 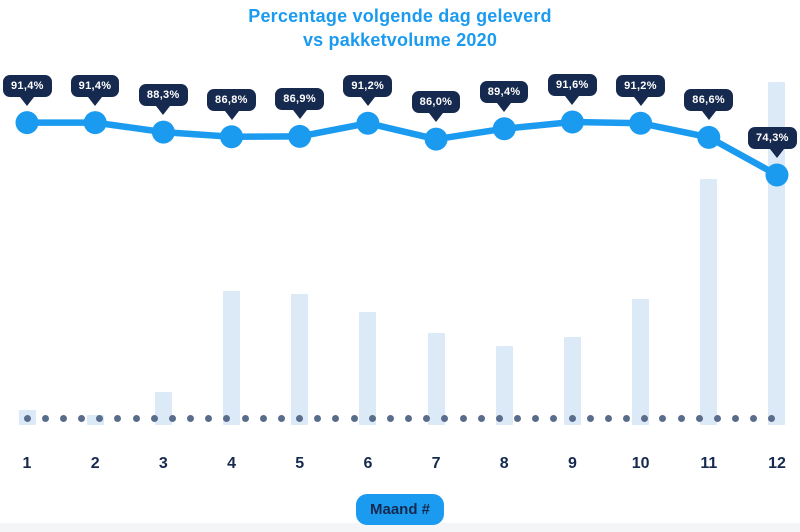 I want to click on page-bottom-strip, so click(x=400, y=527).